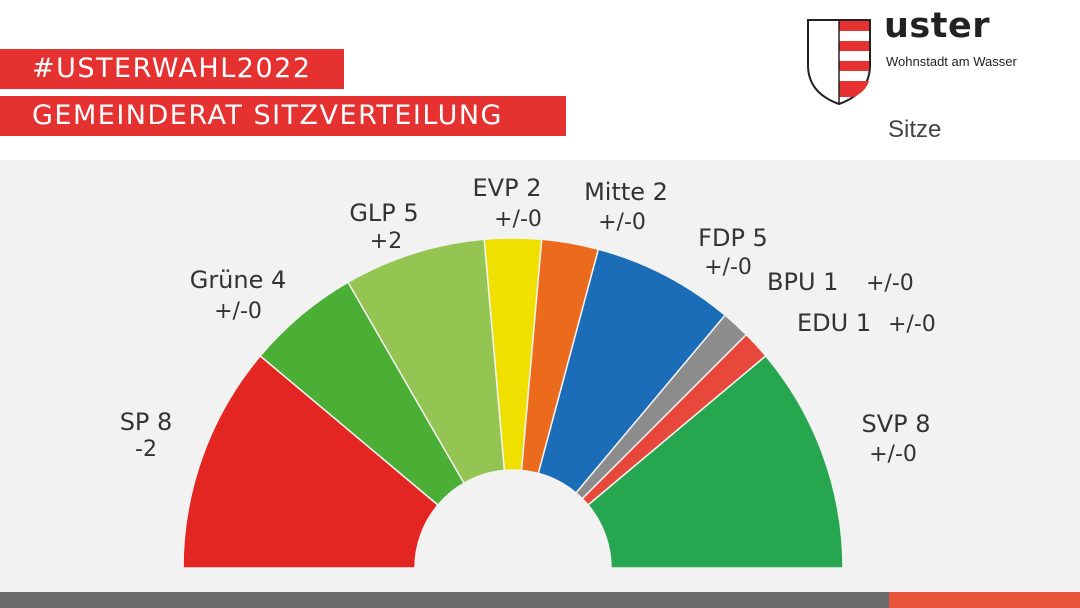 The image size is (1080, 608). What do you see at coordinates (626, 192) in the screenshot?
I see `party-label-mitte: Mitte 2` at bounding box center [626, 192].